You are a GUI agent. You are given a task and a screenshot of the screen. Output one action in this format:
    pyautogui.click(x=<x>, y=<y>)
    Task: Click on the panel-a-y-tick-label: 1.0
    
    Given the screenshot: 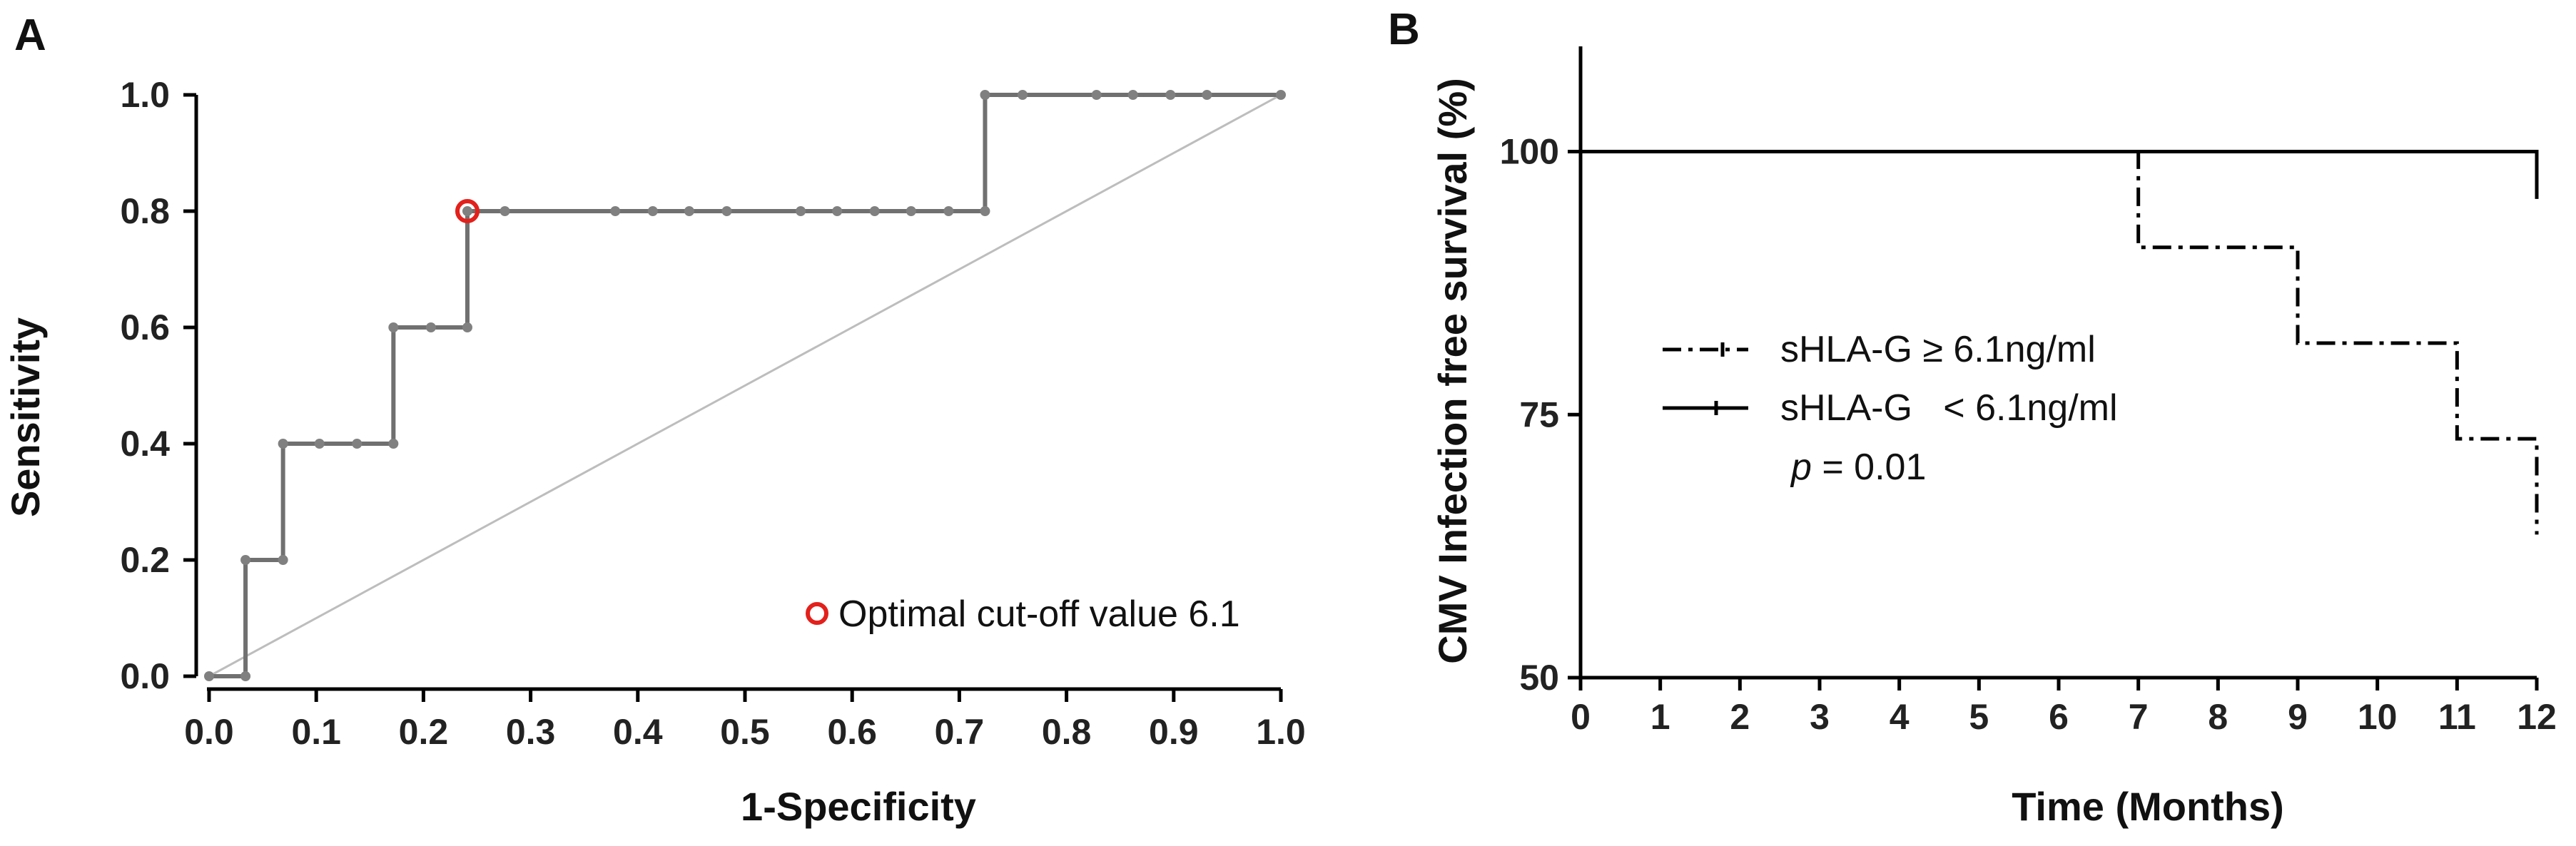 What is the action you would take?
    pyautogui.click(x=145, y=95)
    